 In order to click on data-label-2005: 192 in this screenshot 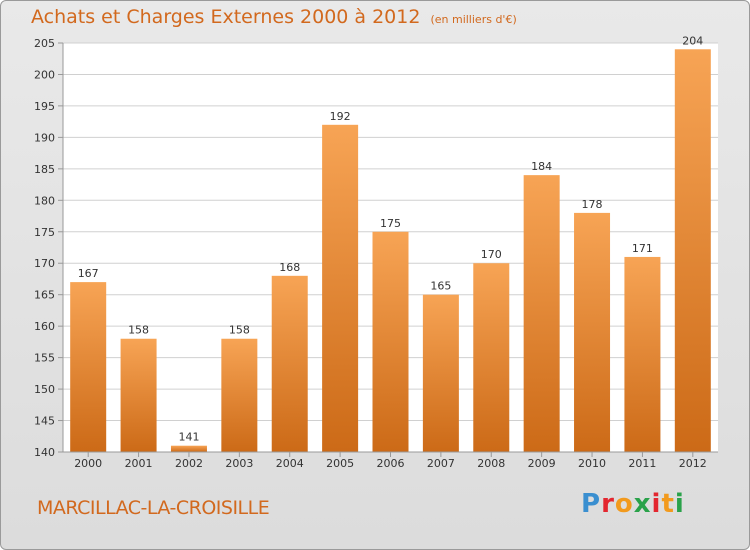, I will do `click(340, 116)`.